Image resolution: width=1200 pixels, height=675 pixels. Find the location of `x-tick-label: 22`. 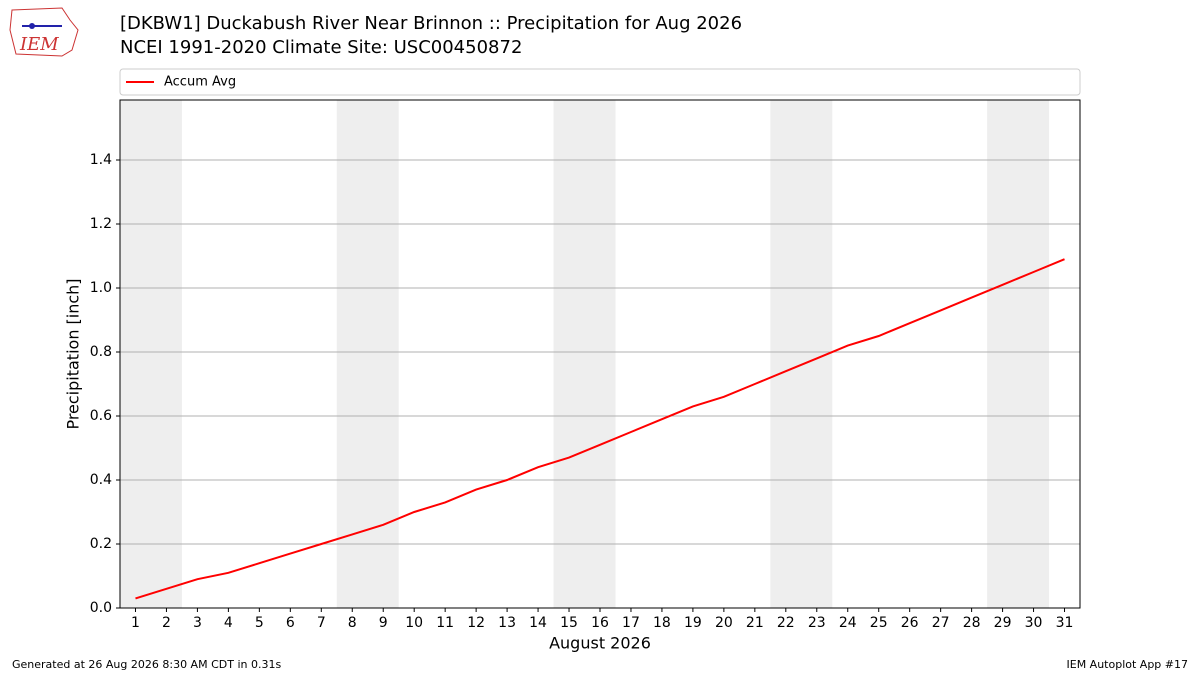

x-tick-label: 22 is located at coordinates (786, 623).